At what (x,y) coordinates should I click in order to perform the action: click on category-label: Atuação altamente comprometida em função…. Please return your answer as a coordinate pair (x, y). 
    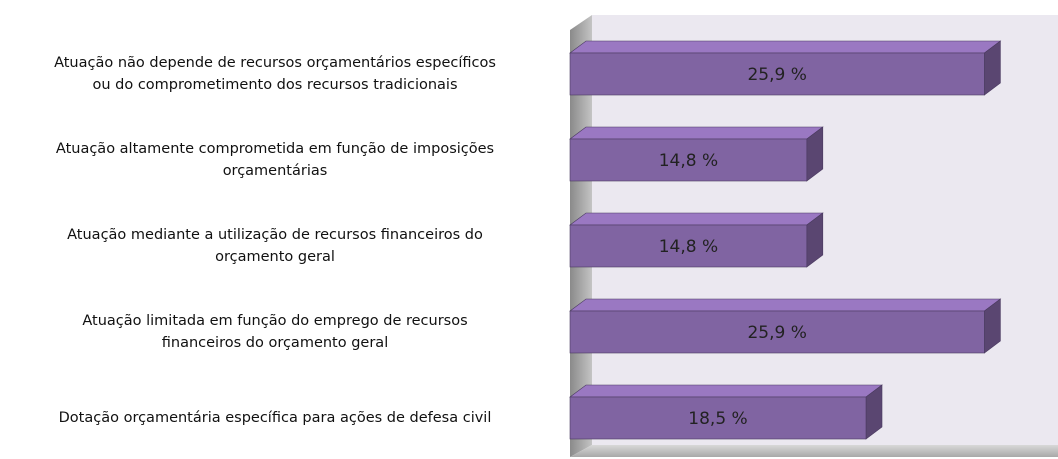
    Looking at the image, I should click on (275, 160).